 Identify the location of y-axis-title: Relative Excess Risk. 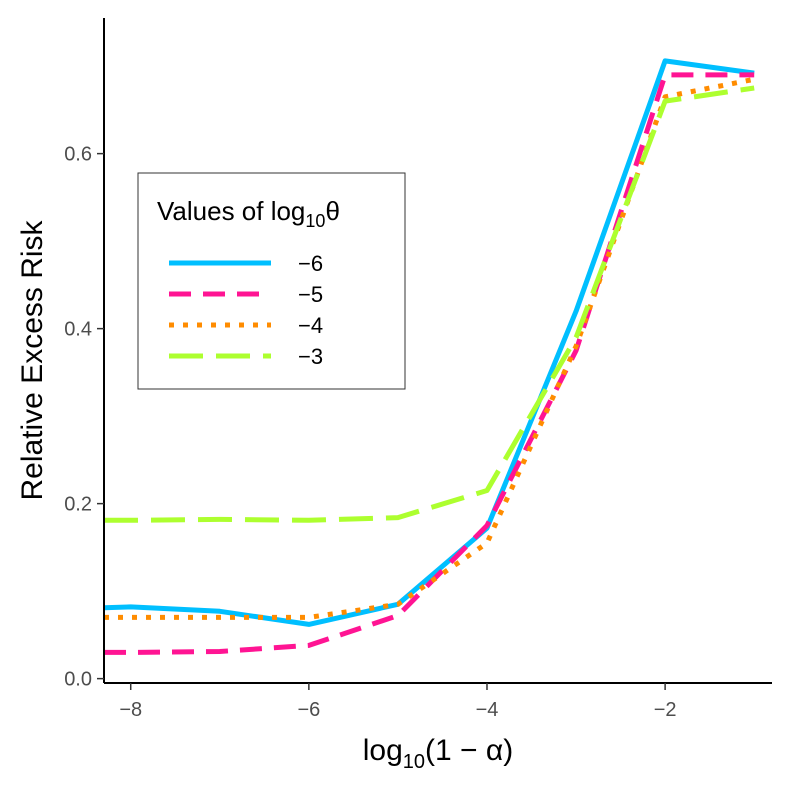
(32, 359).